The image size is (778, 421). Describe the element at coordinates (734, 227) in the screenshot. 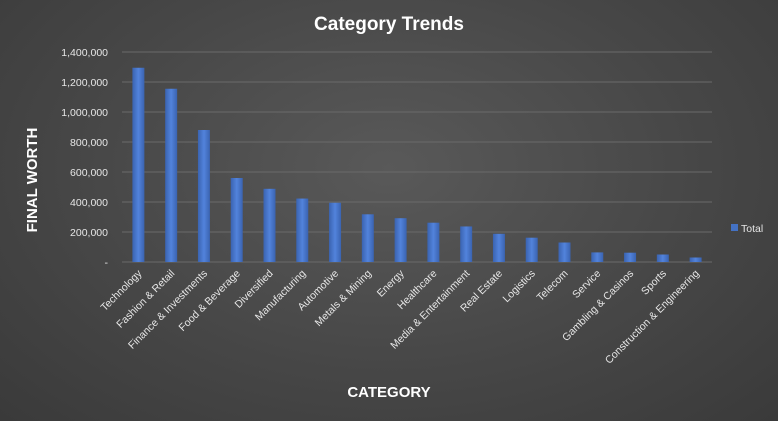

I see `legend-swatch` at that location.